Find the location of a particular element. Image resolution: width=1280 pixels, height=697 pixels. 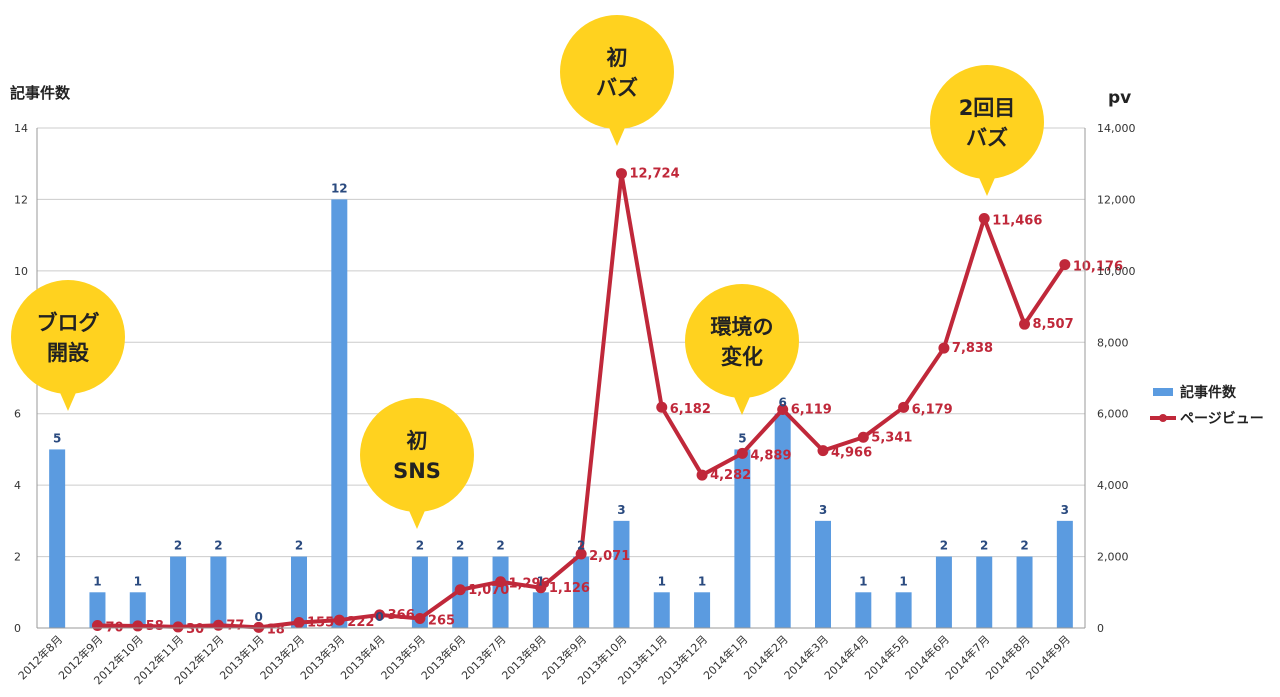

pageview-value-label: 12,724 is located at coordinates (654, 174).